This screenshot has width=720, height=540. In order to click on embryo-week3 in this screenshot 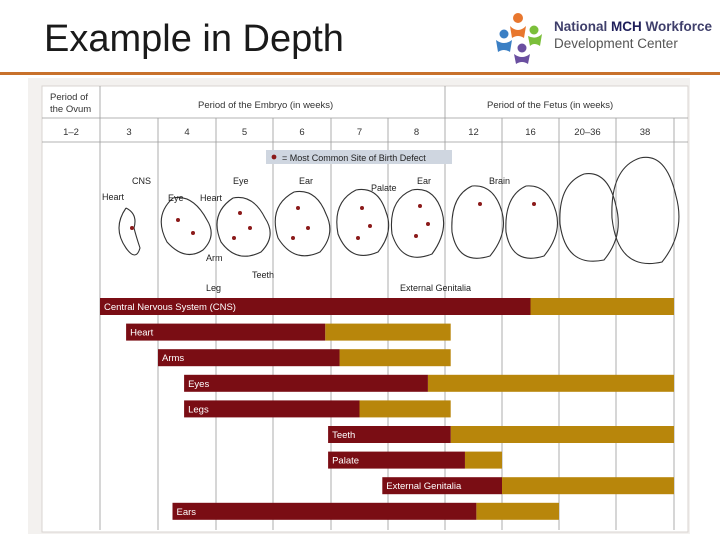, I will do `click(129, 231)`.